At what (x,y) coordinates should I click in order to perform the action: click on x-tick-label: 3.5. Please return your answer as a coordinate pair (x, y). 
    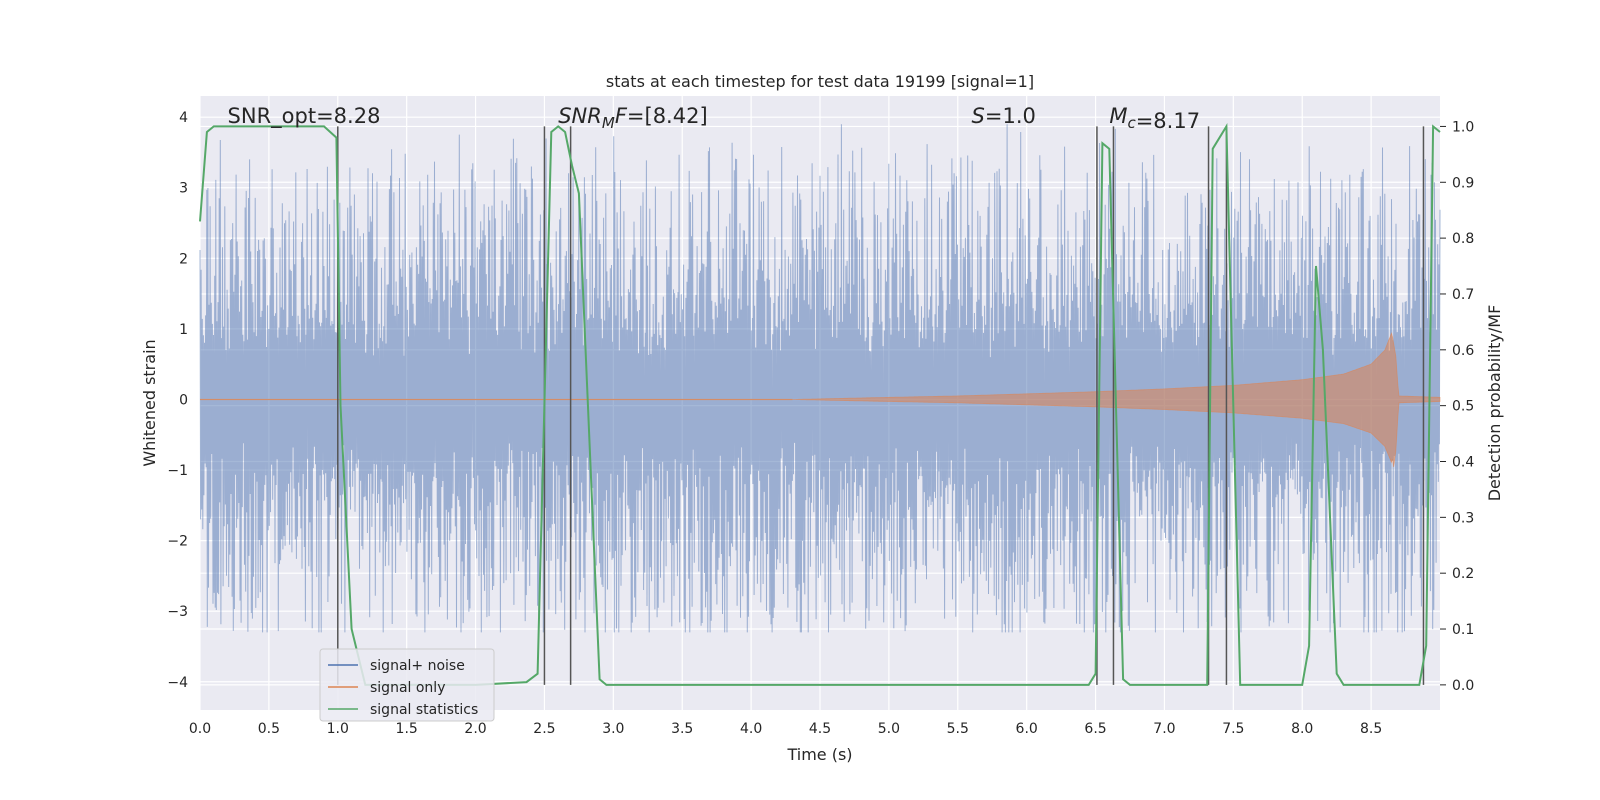
    Looking at the image, I should click on (682, 729).